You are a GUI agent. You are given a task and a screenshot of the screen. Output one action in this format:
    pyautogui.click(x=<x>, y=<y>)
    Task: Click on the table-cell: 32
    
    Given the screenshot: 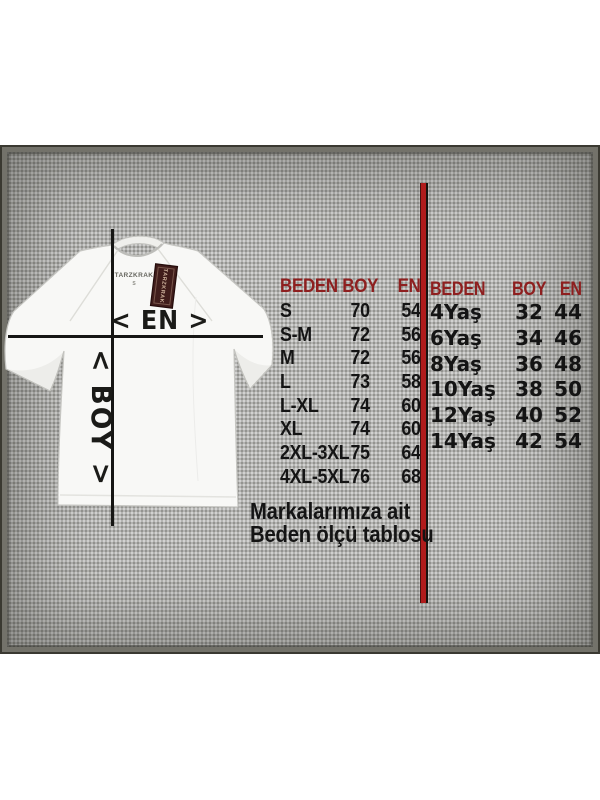 What is the action you would take?
    pyautogui.click(x=529, y=312)
    